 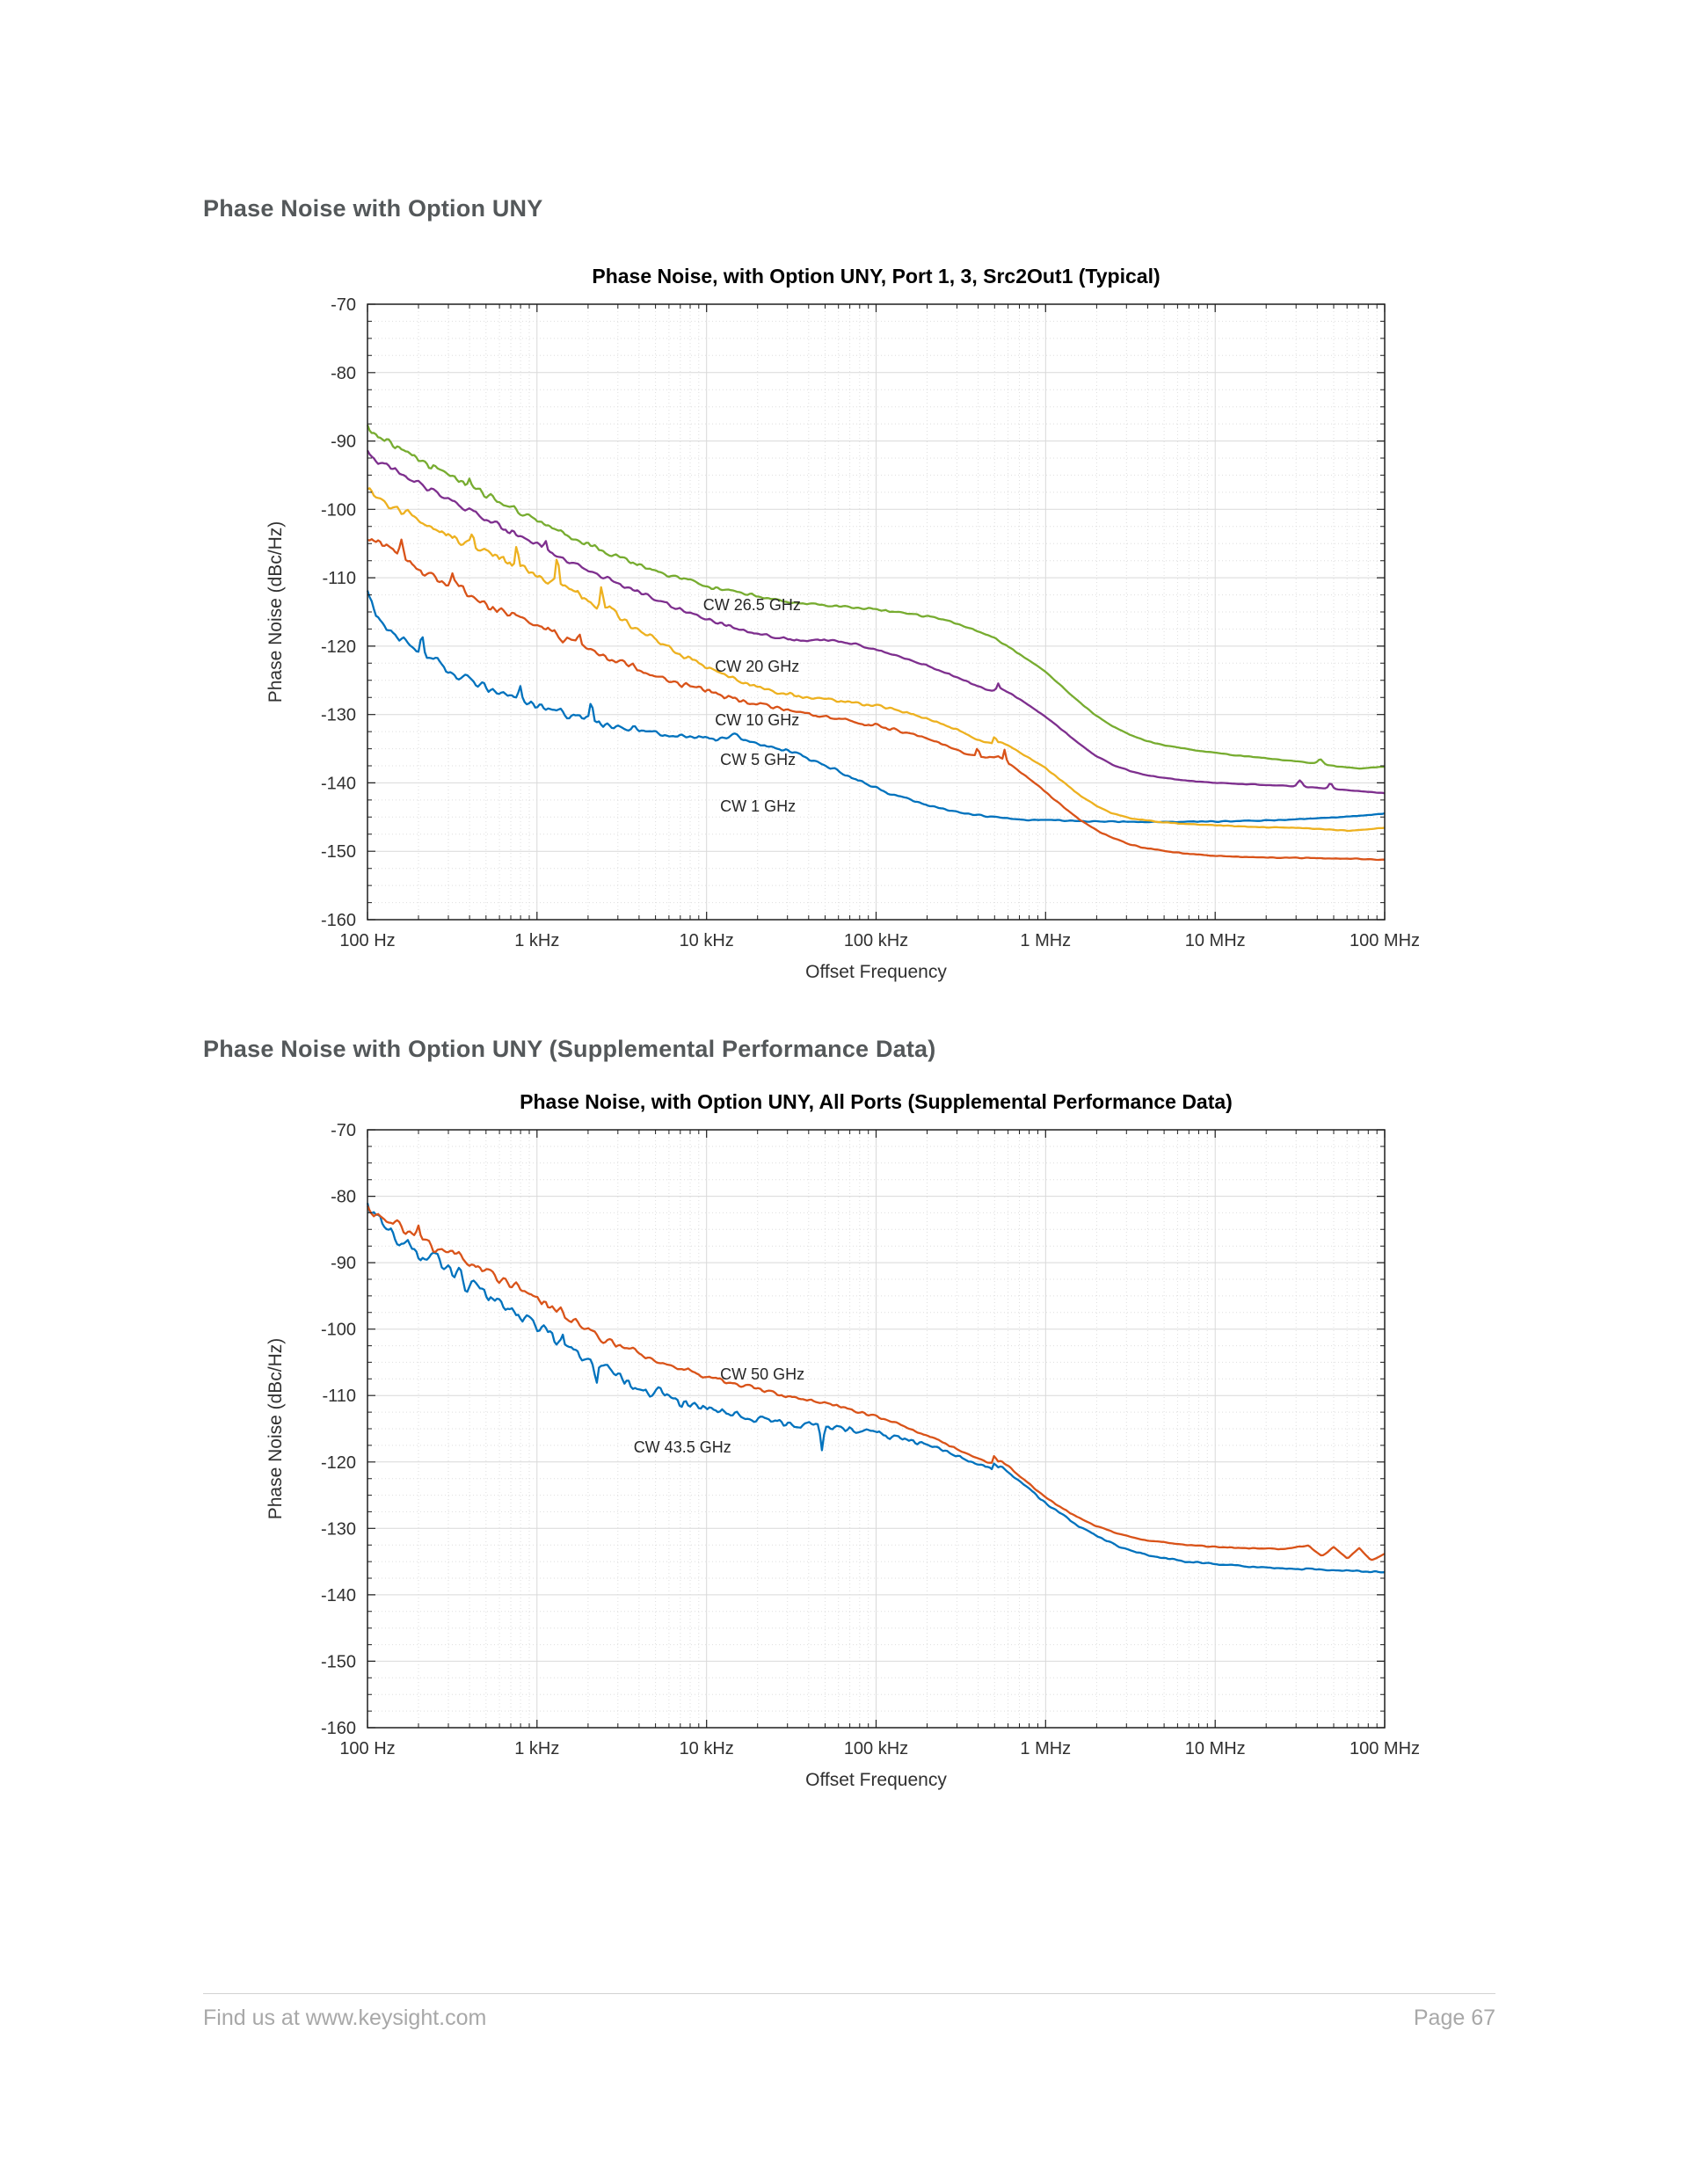 I want to click on footer-page-number: Page 67, so click(x=1454, y=2018).